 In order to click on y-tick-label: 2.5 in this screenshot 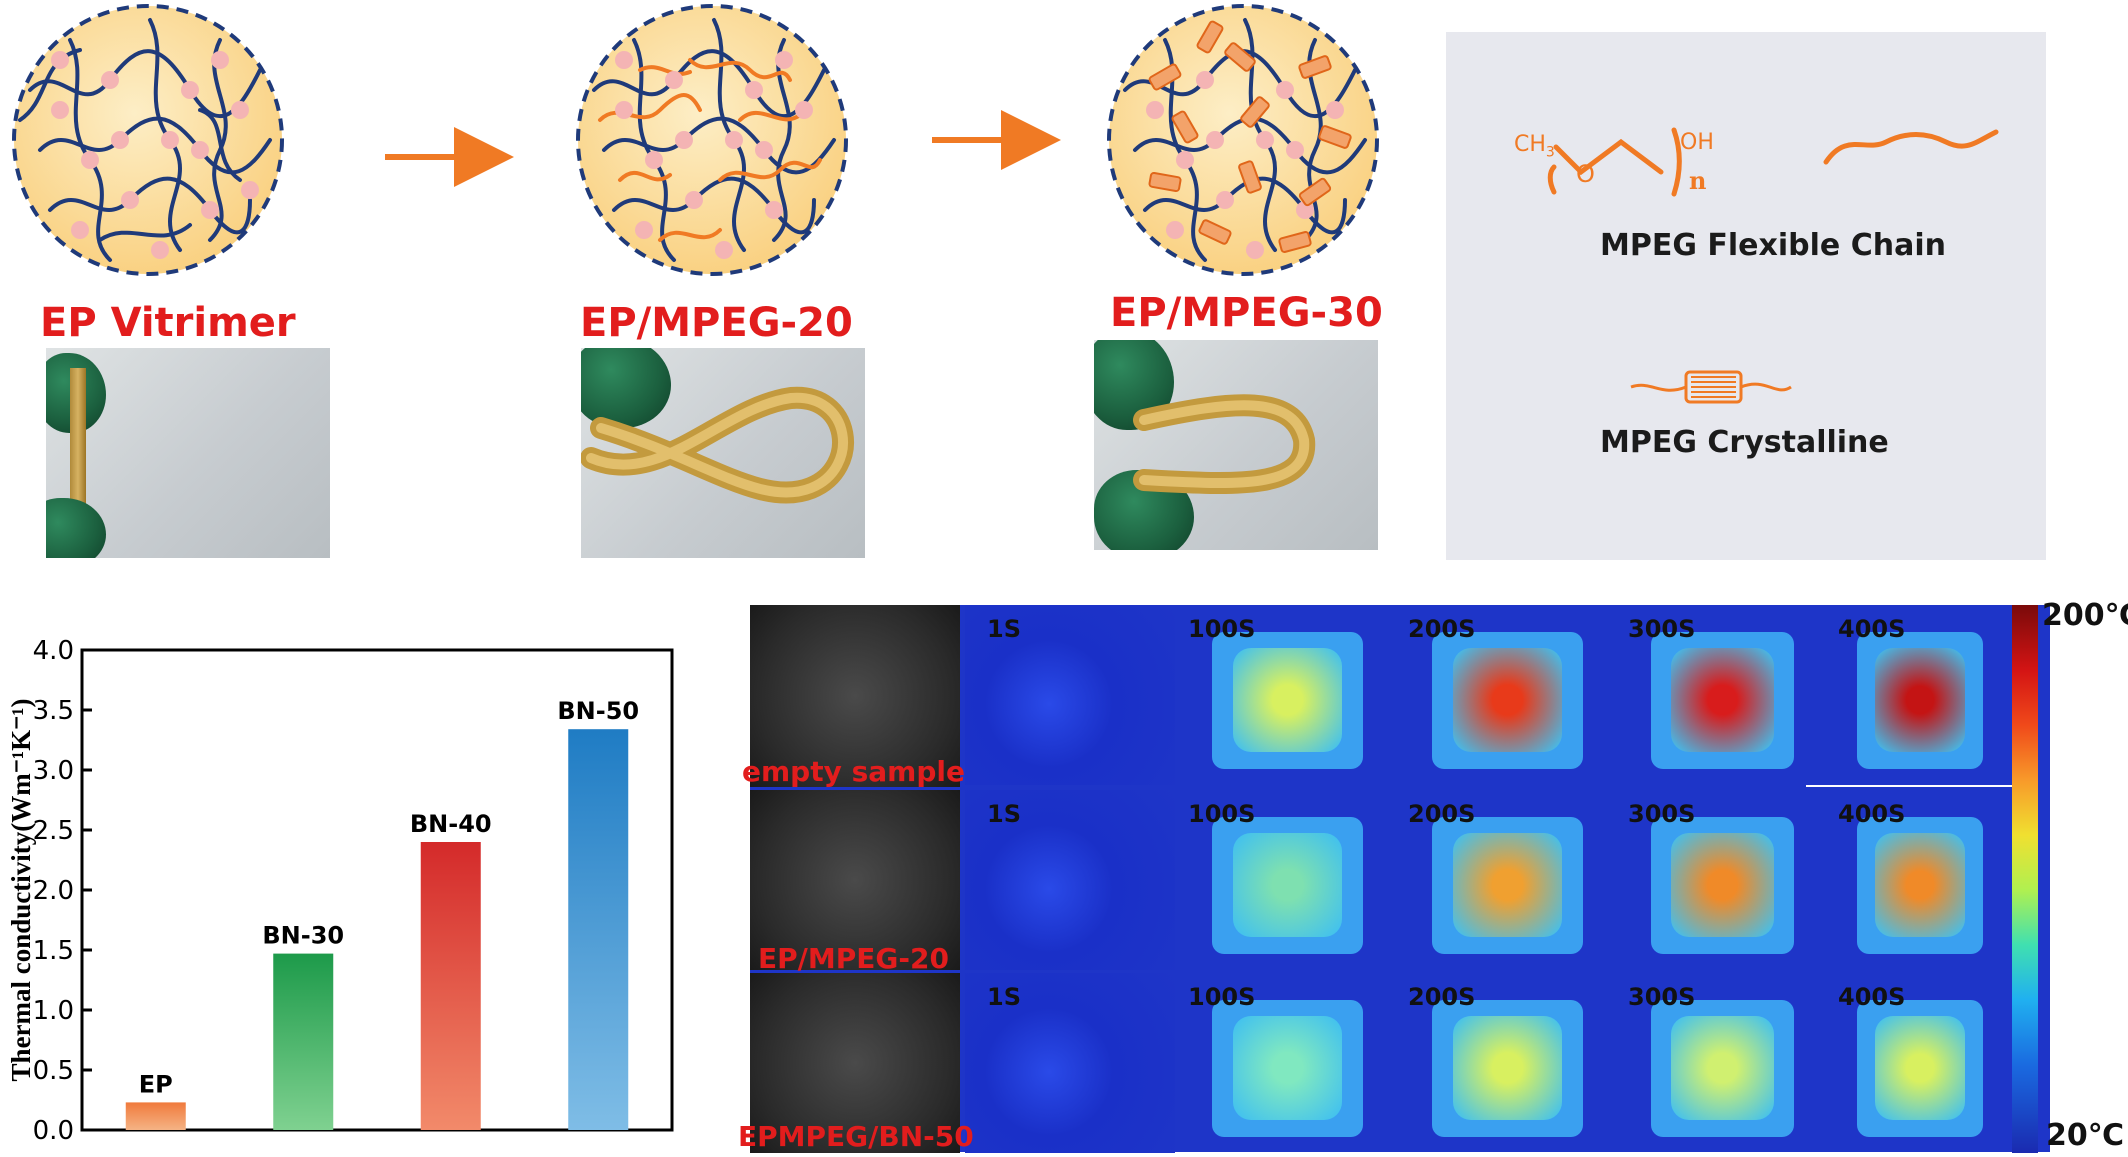, I will do `click(53, 831)`.